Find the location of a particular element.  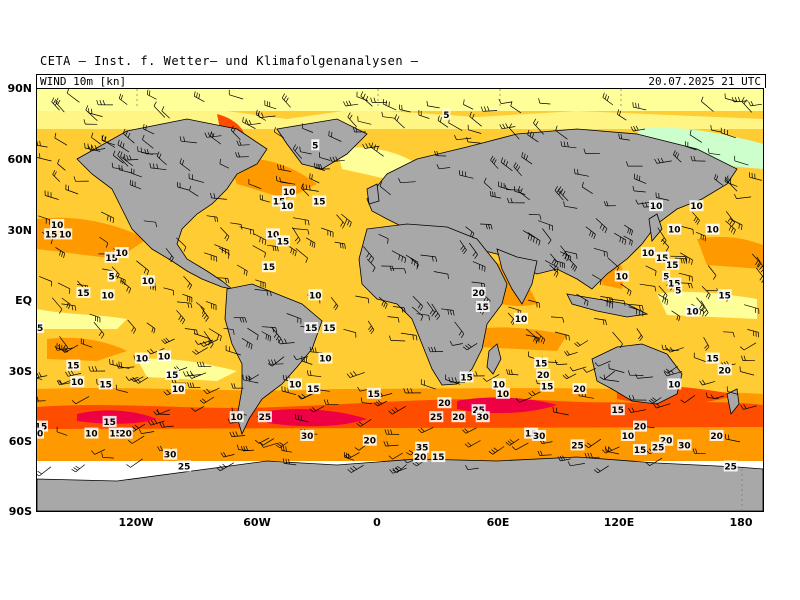

lon-label-60e: 60E is located at coordinates (498, 522).